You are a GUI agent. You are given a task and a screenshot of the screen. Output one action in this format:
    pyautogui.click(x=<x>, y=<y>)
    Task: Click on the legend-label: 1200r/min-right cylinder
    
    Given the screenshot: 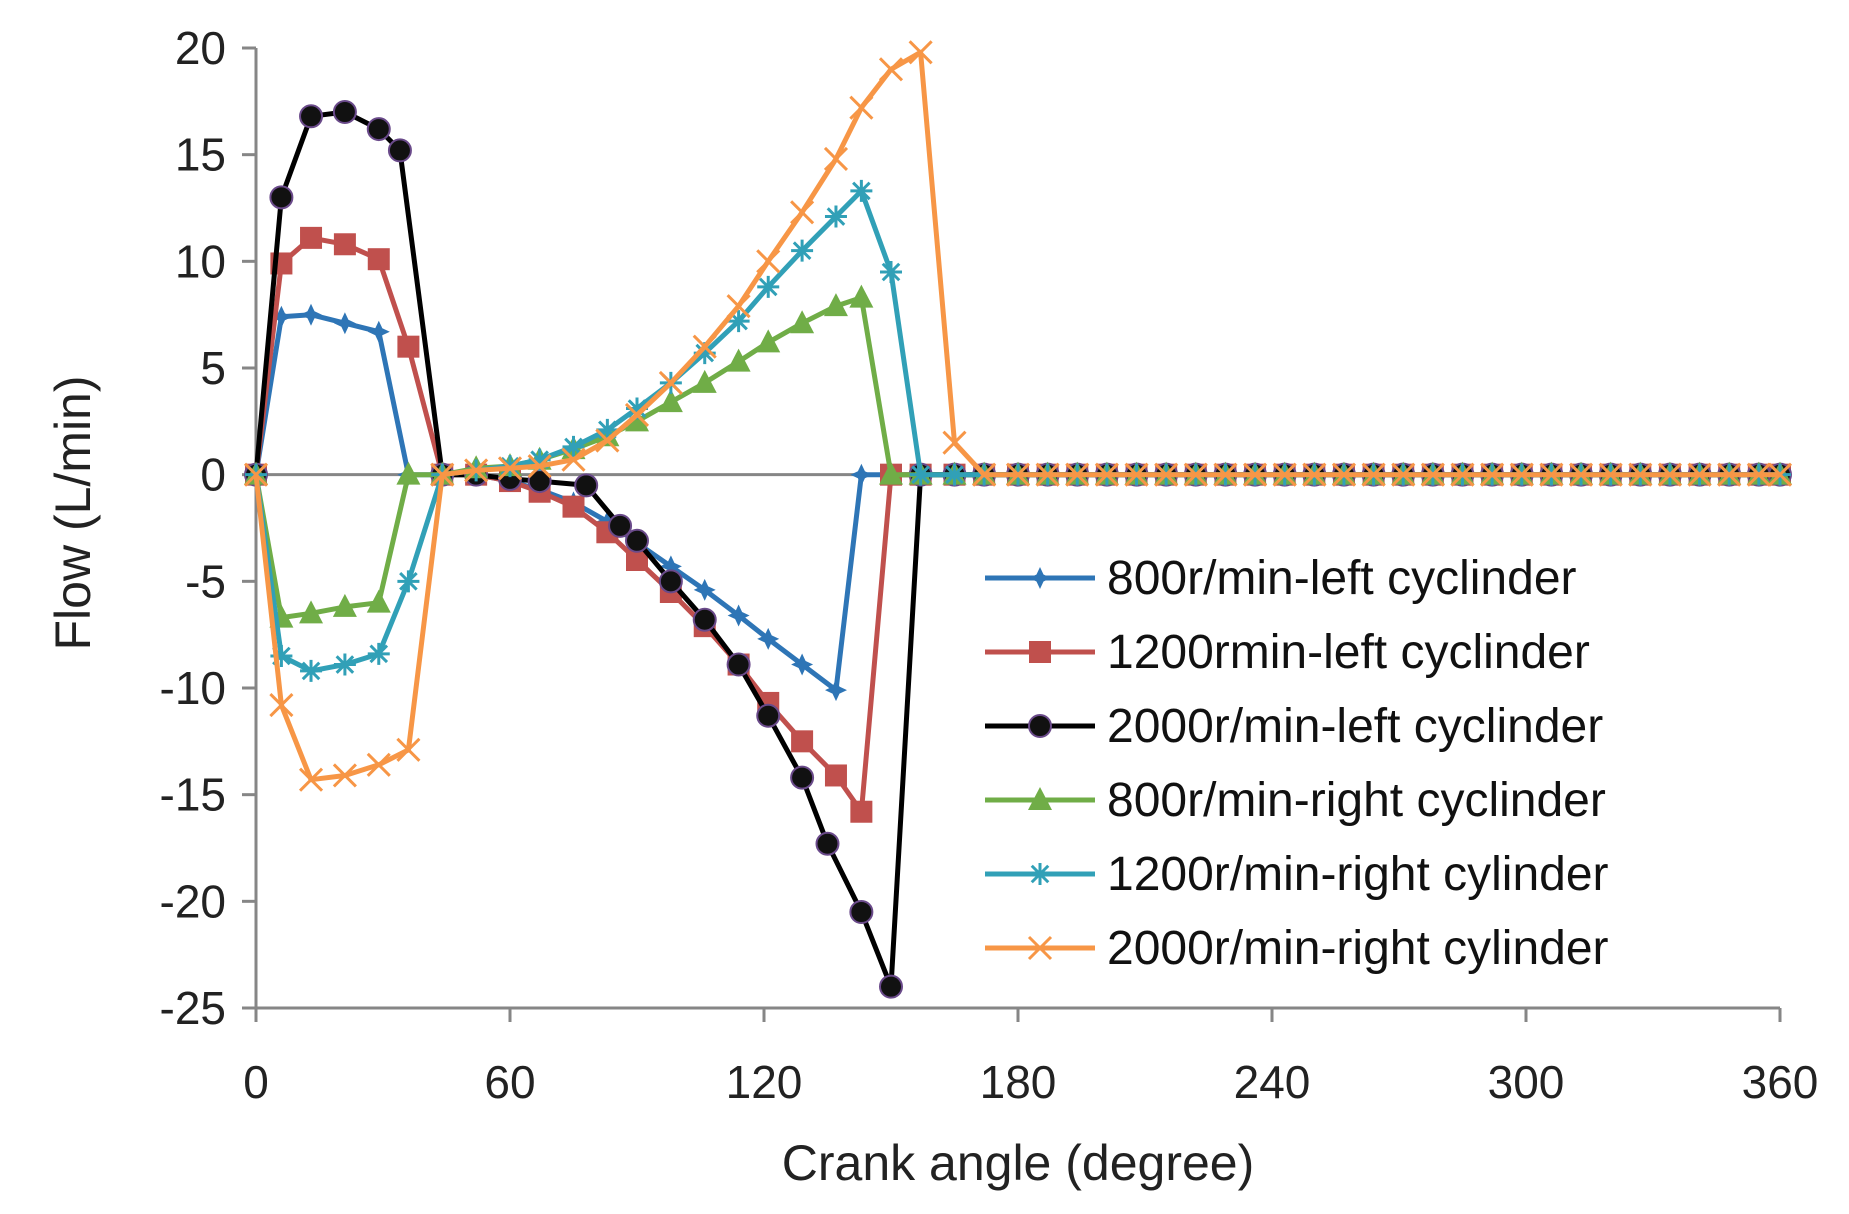 What is the action you would take?
    pyautogui.click(x=1358, y=874)
    